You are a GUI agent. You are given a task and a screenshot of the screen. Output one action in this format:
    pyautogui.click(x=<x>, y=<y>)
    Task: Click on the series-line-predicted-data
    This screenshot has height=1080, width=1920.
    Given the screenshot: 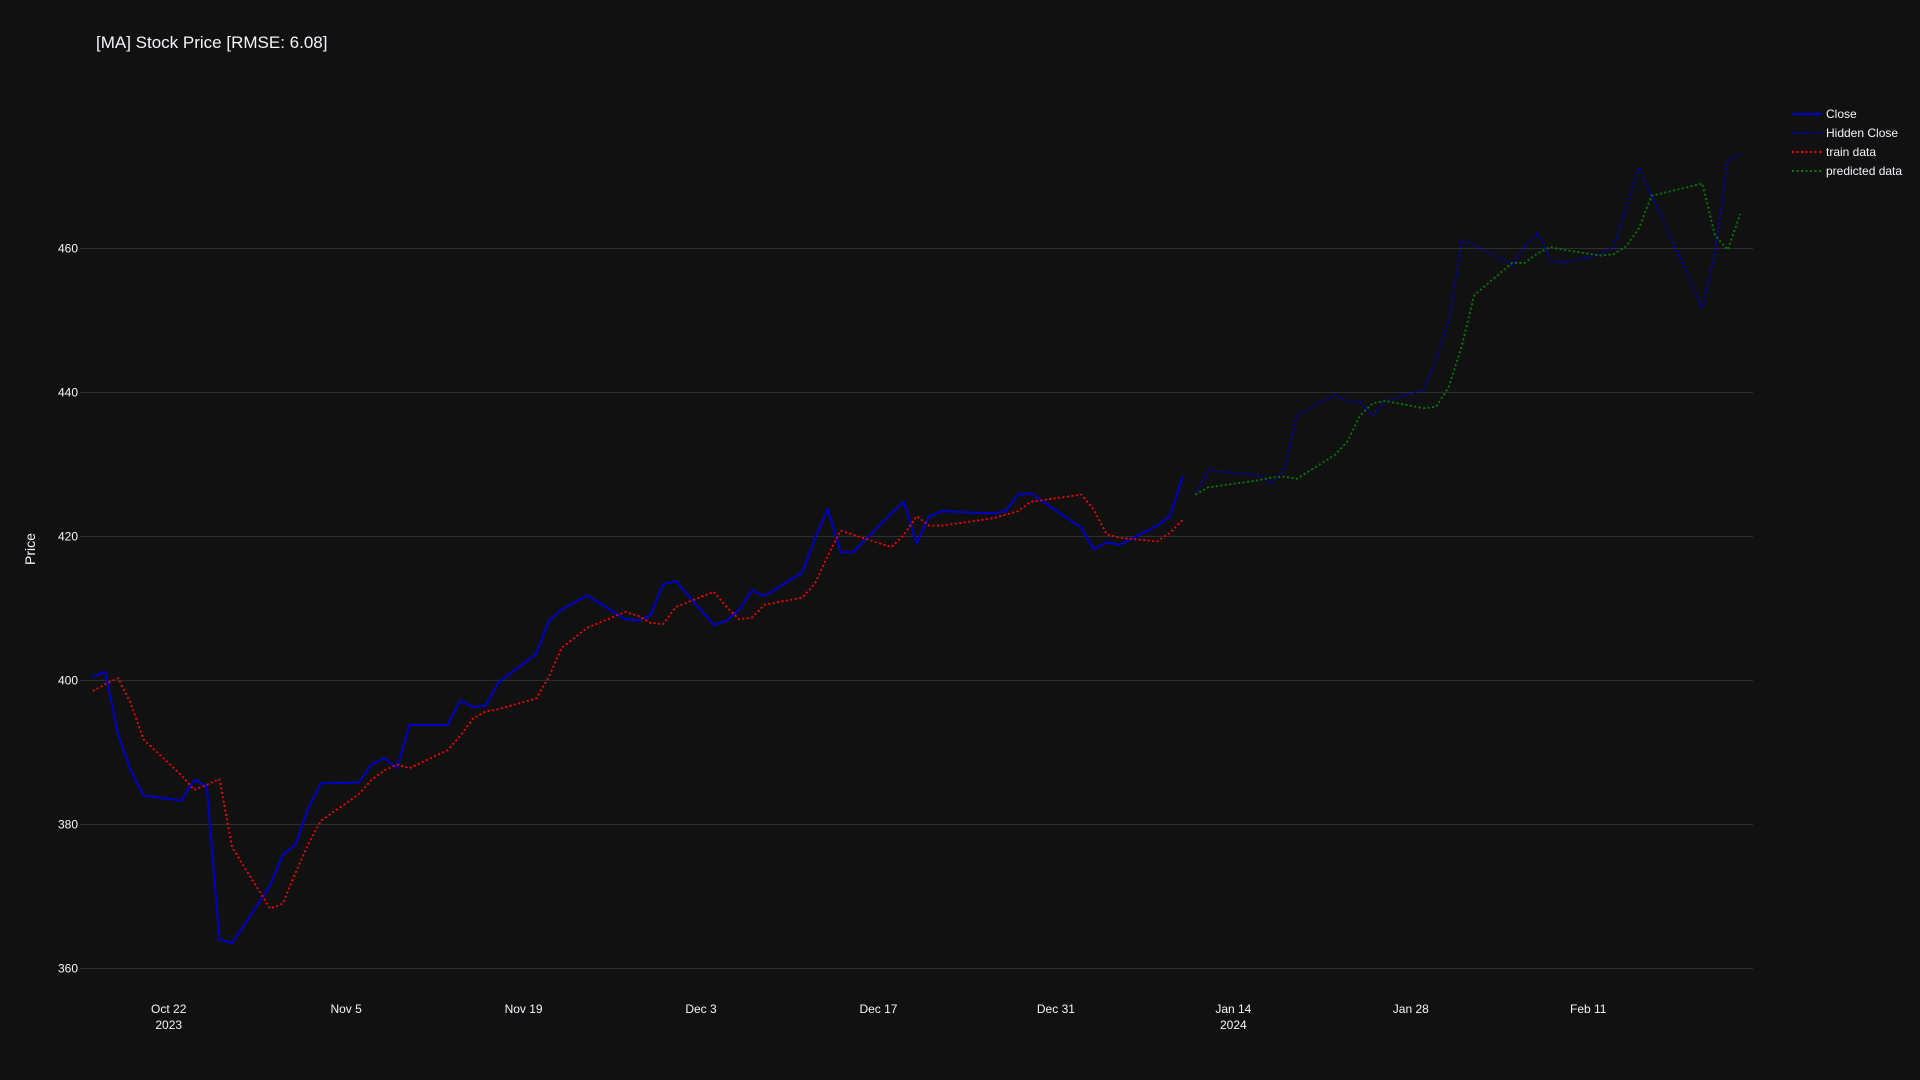 What is the action you would take?
    pyautogui.click(x=1468, y=339)
    